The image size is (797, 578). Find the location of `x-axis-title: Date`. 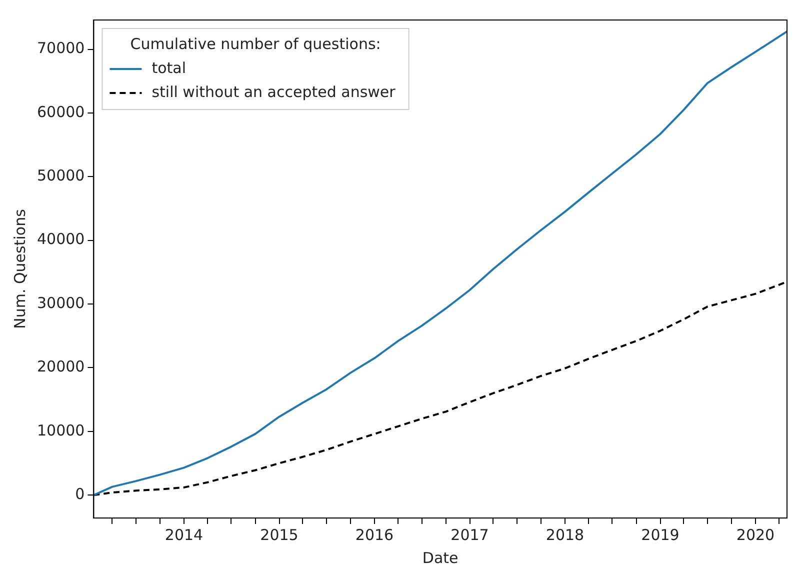

x-axis-title: Date is located at coordinates (440, 557).